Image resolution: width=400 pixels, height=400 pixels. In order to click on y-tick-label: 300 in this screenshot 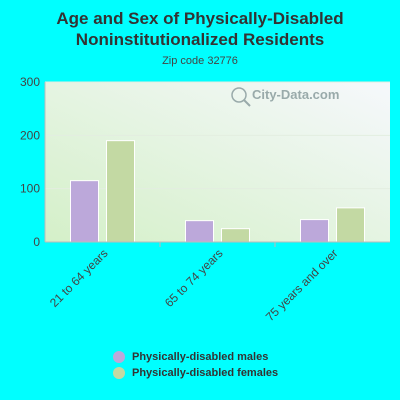, I will do `click(30, 82)`.